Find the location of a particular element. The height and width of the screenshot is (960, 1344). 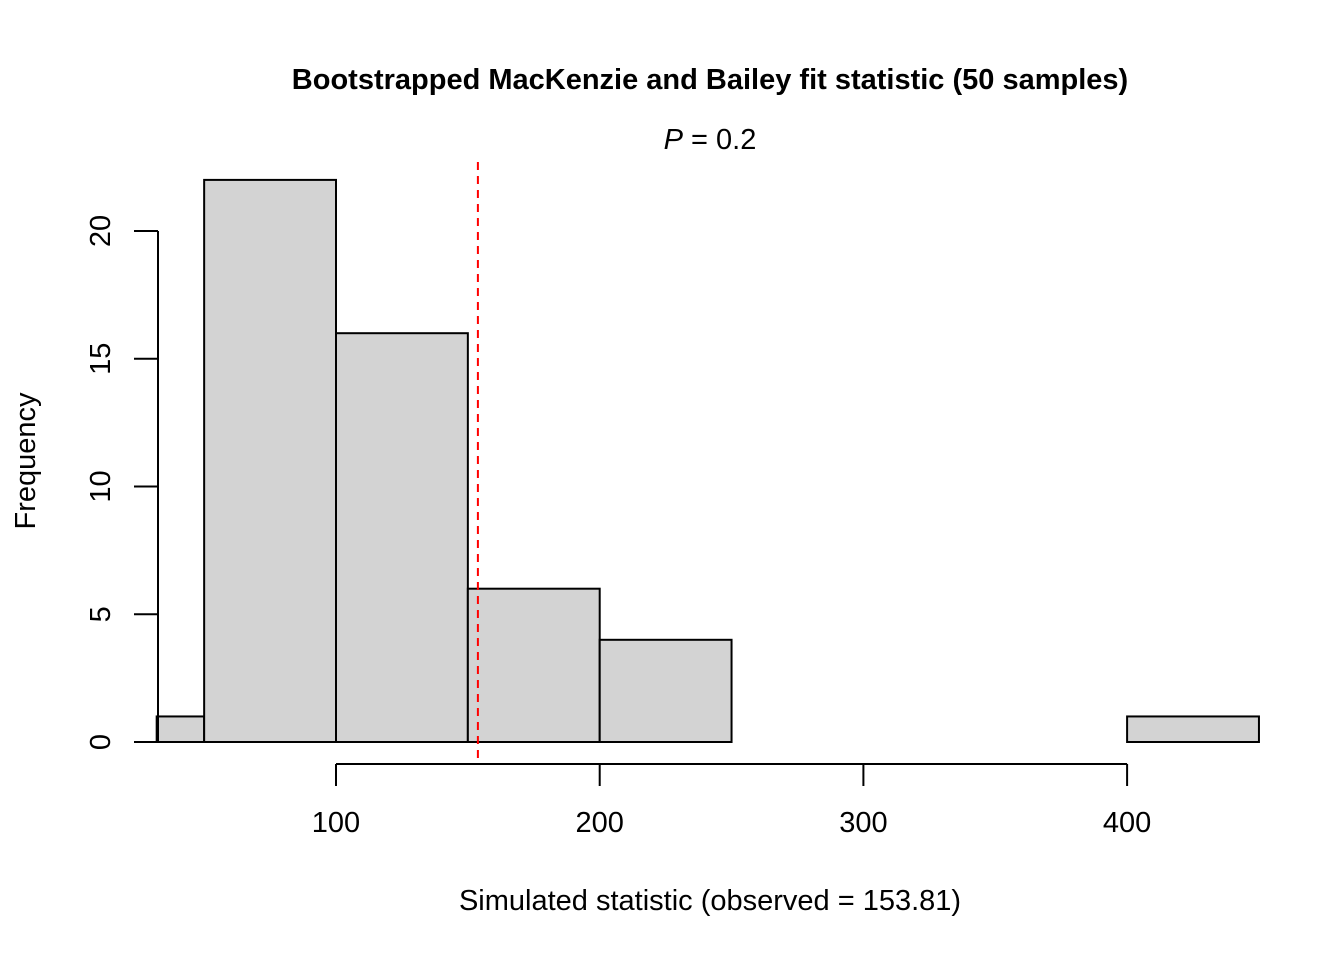

y-tick-label: 15 is located at coordinates (101, 359).